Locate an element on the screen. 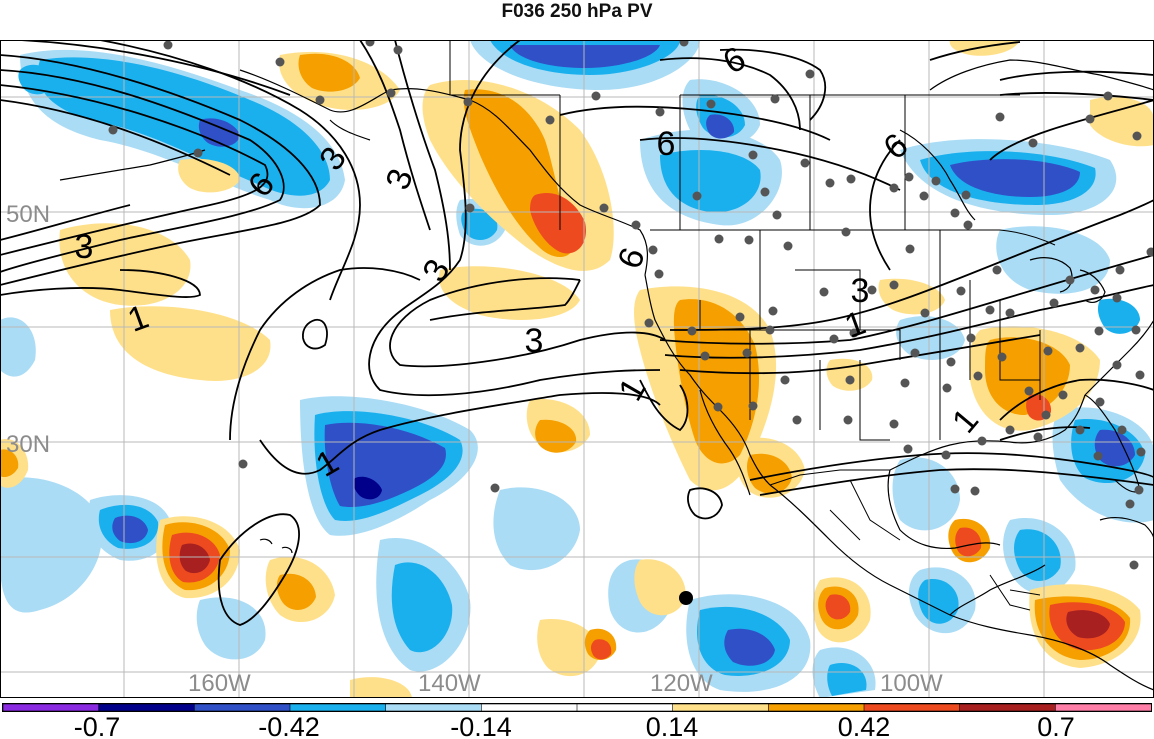 The image size is (1154, 739). single-station-marker is located at coordinates (686, 598).